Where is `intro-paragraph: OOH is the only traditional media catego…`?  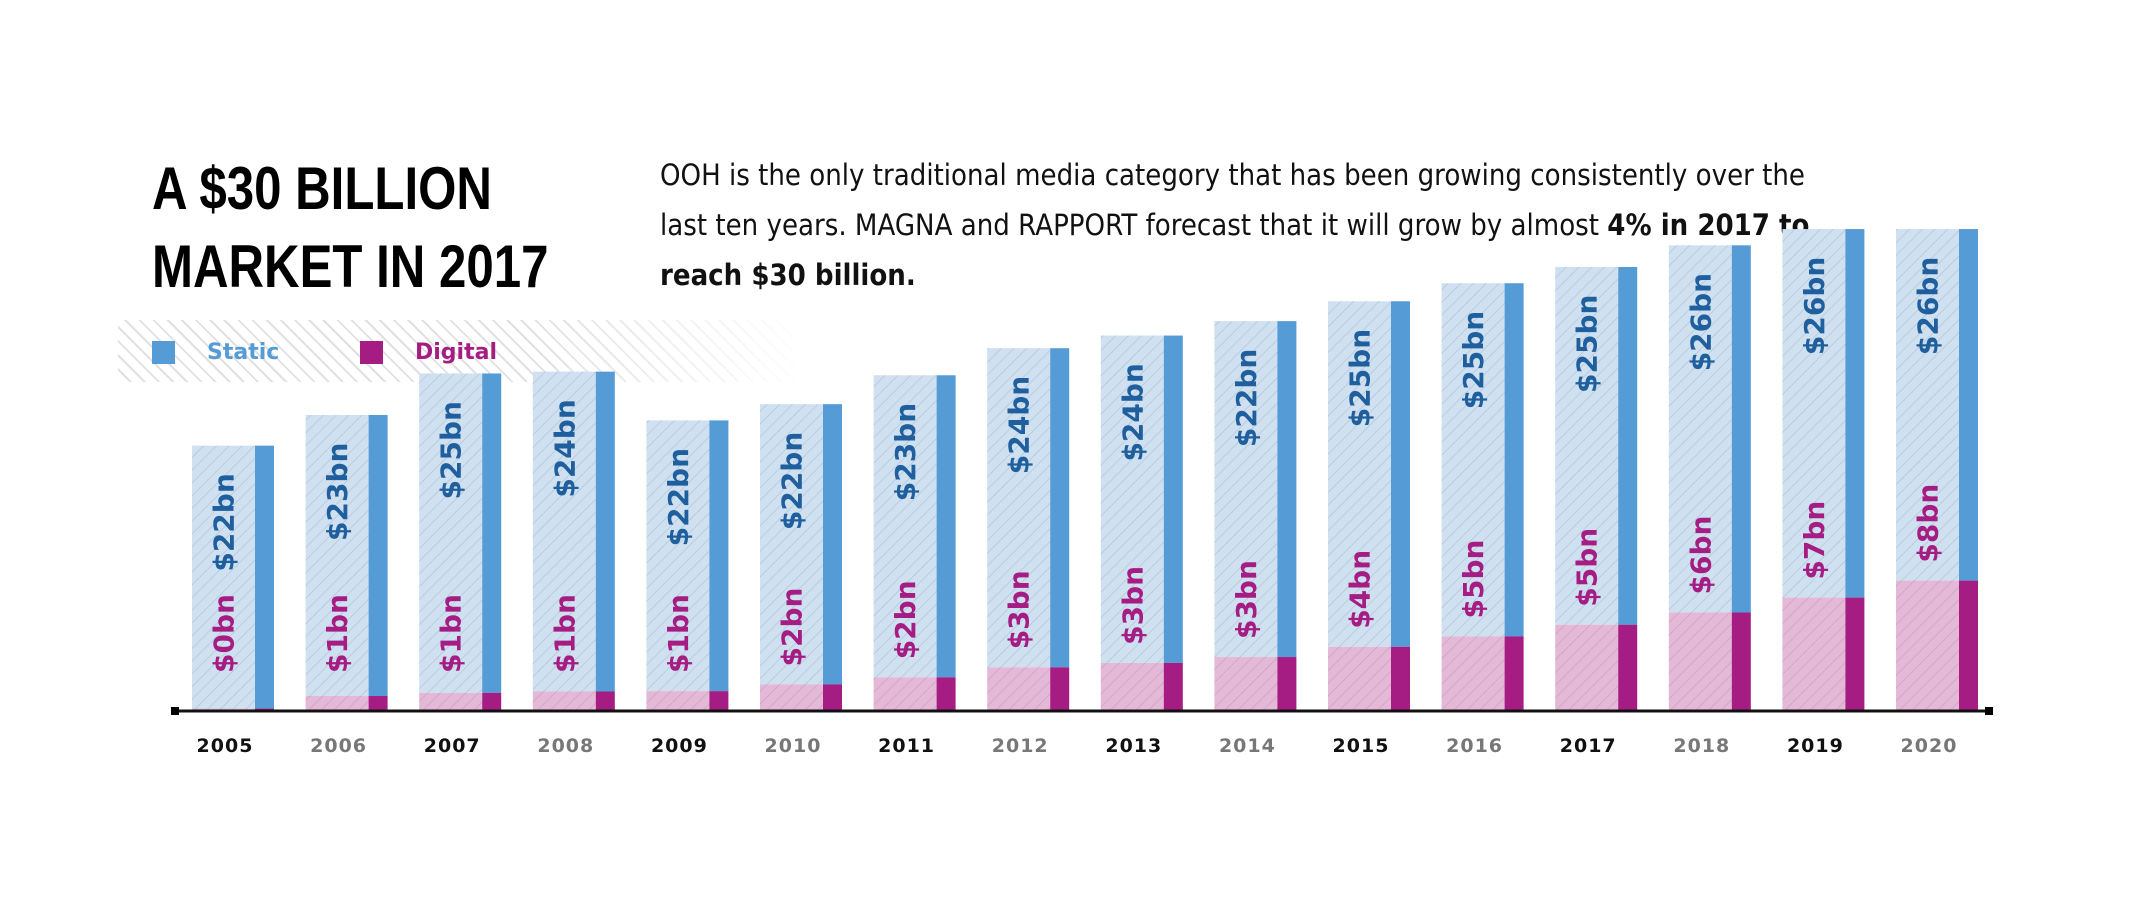
intro-paragraph: OOH is the only traditional media catego… is located at coordinates (1245, 225).